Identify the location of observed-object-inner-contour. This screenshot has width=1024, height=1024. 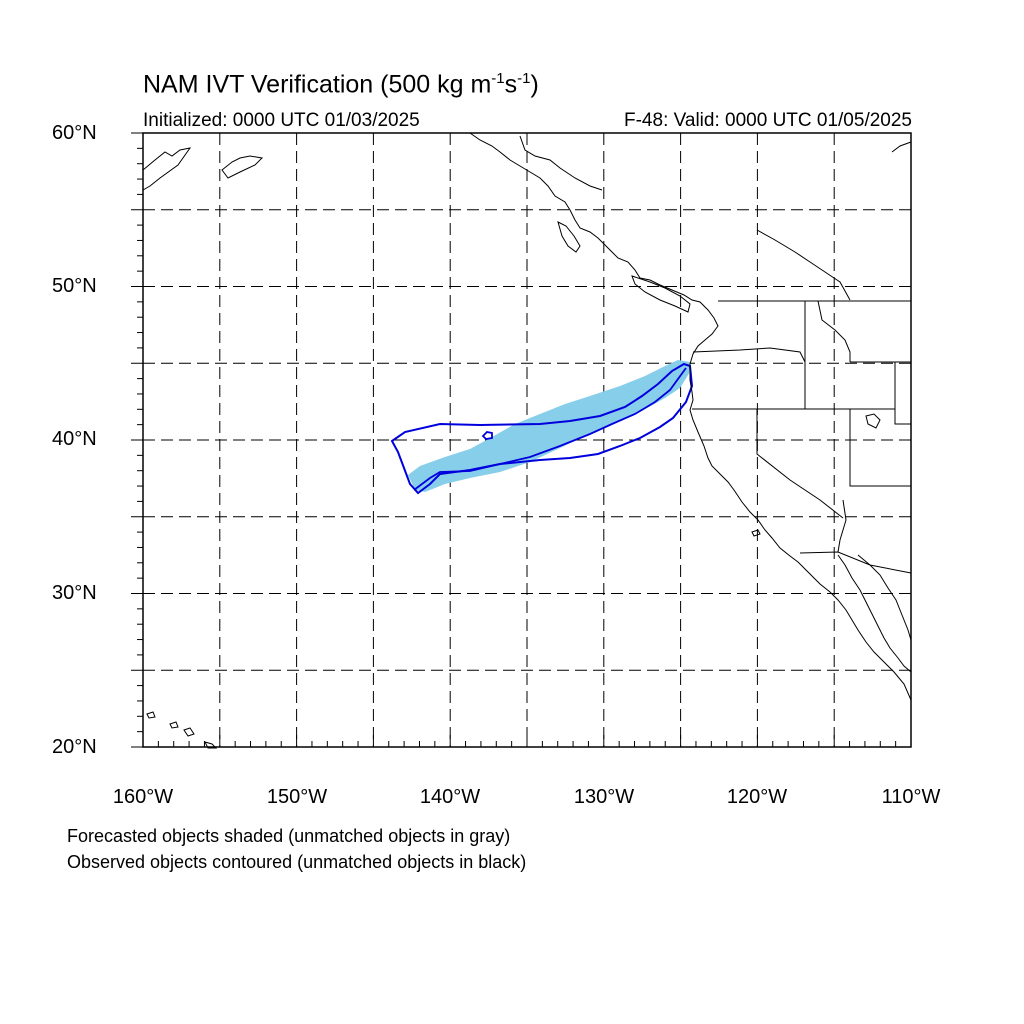
(550, 429).